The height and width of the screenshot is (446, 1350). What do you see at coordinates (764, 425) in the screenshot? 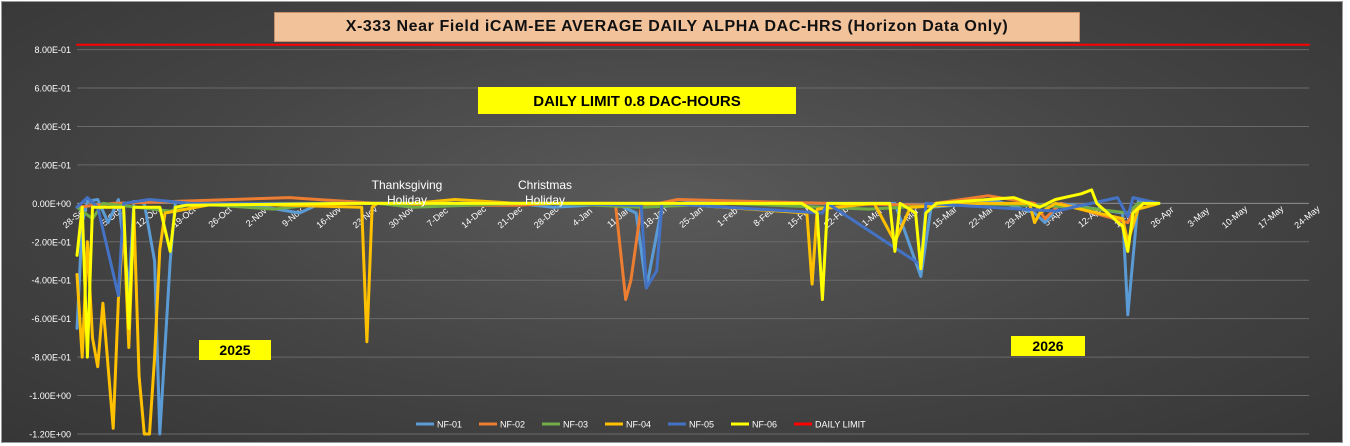
I see `legend-label: NF-06` at bounding box center [764, 425].